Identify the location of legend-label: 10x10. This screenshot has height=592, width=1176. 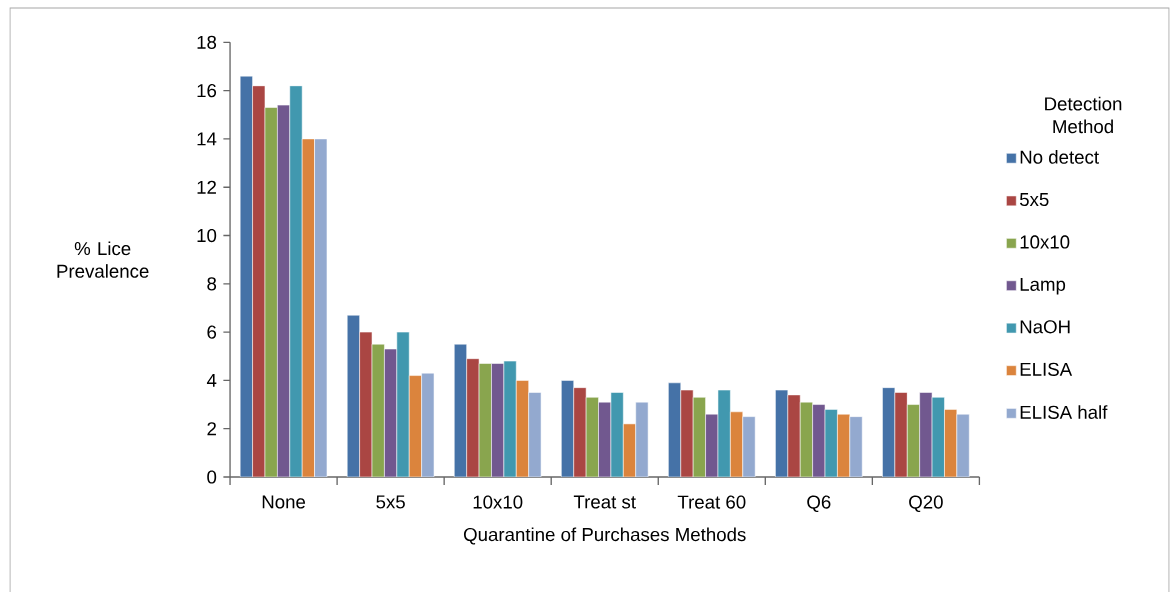
(1045, 242).